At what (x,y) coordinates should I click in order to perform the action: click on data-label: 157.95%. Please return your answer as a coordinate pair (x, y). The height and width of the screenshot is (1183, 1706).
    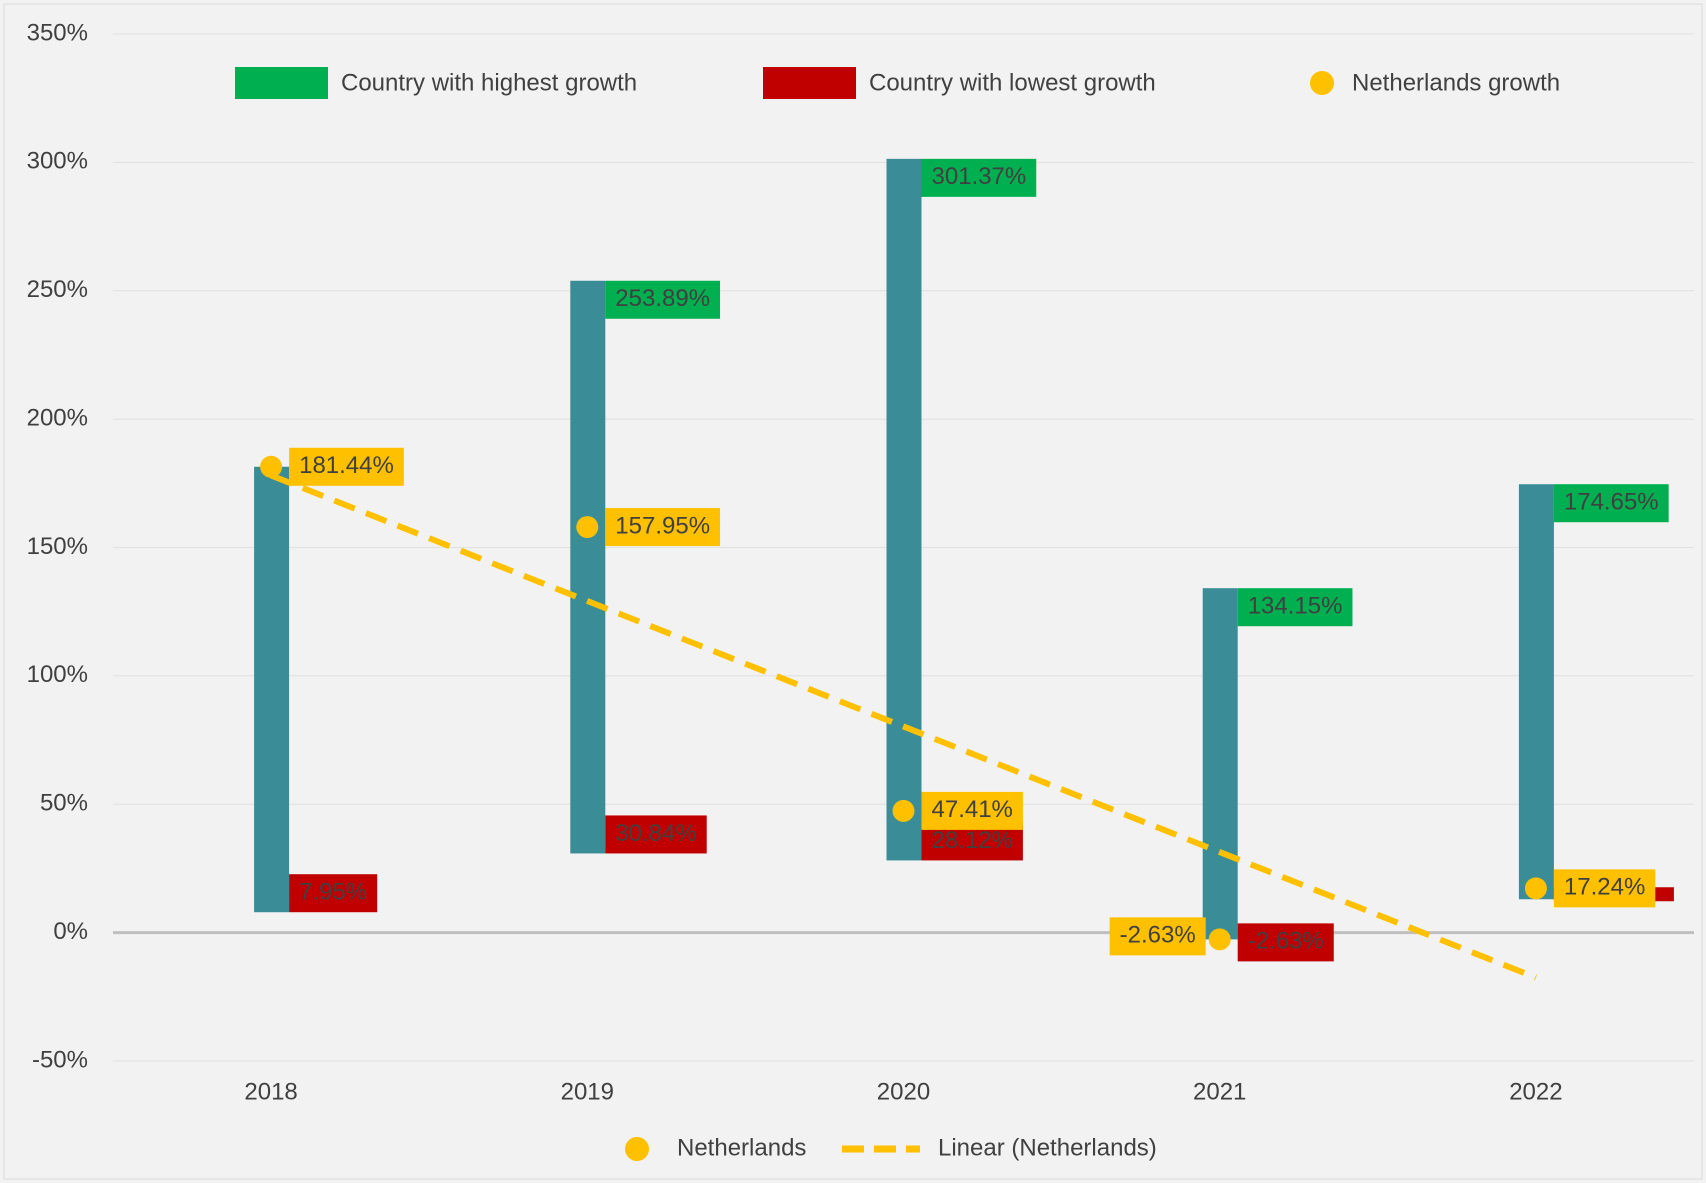
    Looking at the image, I should click on (662, 525).